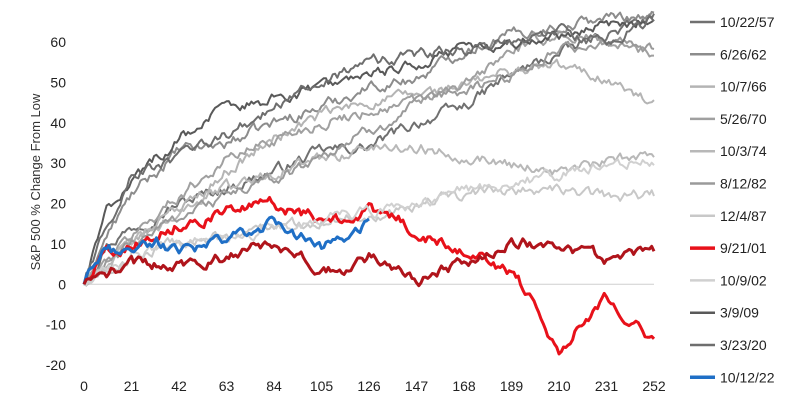  I want to click on legend-label: 10/9/02, so click(743, 280).